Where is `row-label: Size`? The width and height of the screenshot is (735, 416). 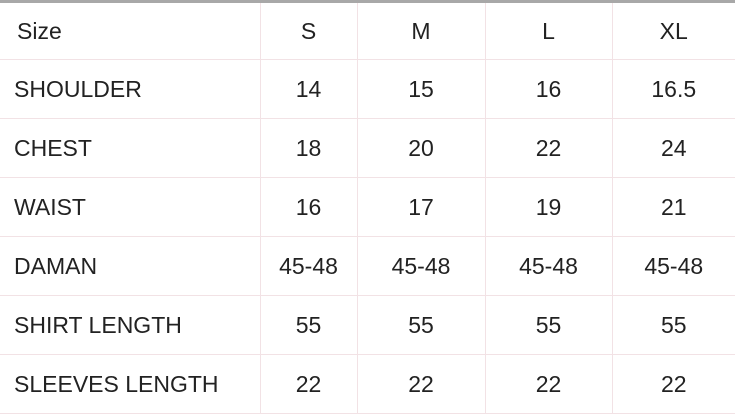 row-label: Size is located at coordinates (130, 31).